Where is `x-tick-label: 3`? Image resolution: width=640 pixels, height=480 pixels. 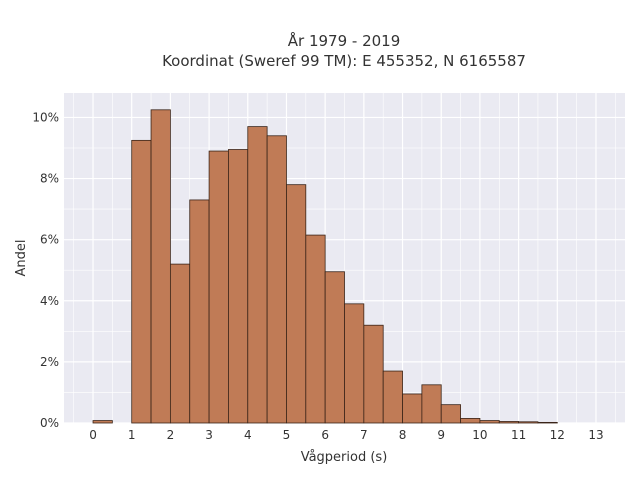 x-tick-label: 3 is located at coordinates (209, 435).